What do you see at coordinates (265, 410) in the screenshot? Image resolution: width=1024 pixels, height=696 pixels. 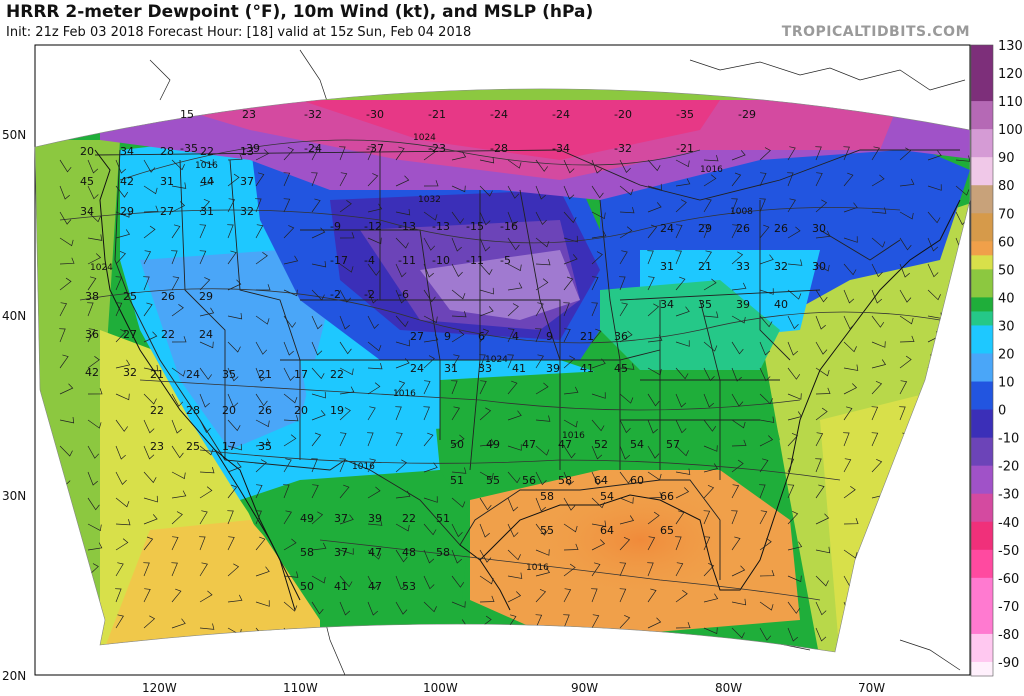 I see `dewpoint-value-label: 26` at bounding box center [265, 410].